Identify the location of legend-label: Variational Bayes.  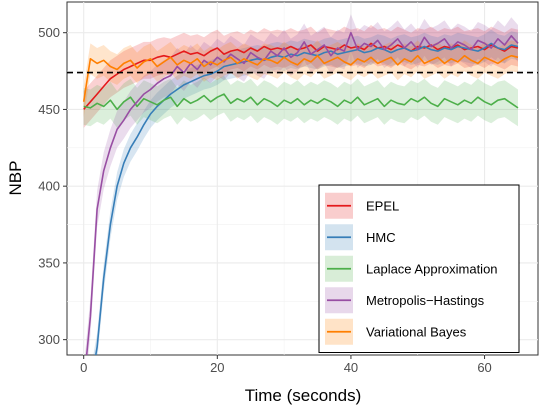
(416, 331).